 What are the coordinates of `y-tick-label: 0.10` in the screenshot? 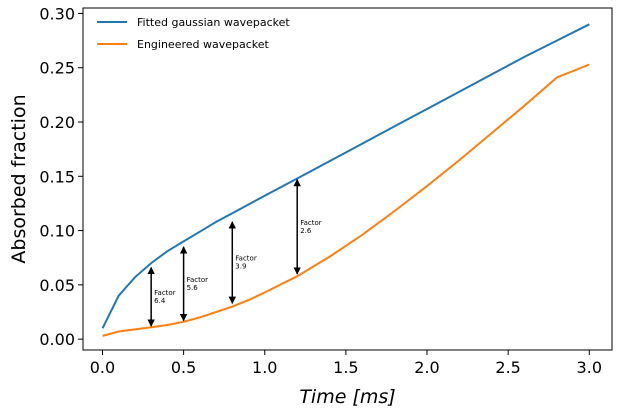 It's located at (57, 231).